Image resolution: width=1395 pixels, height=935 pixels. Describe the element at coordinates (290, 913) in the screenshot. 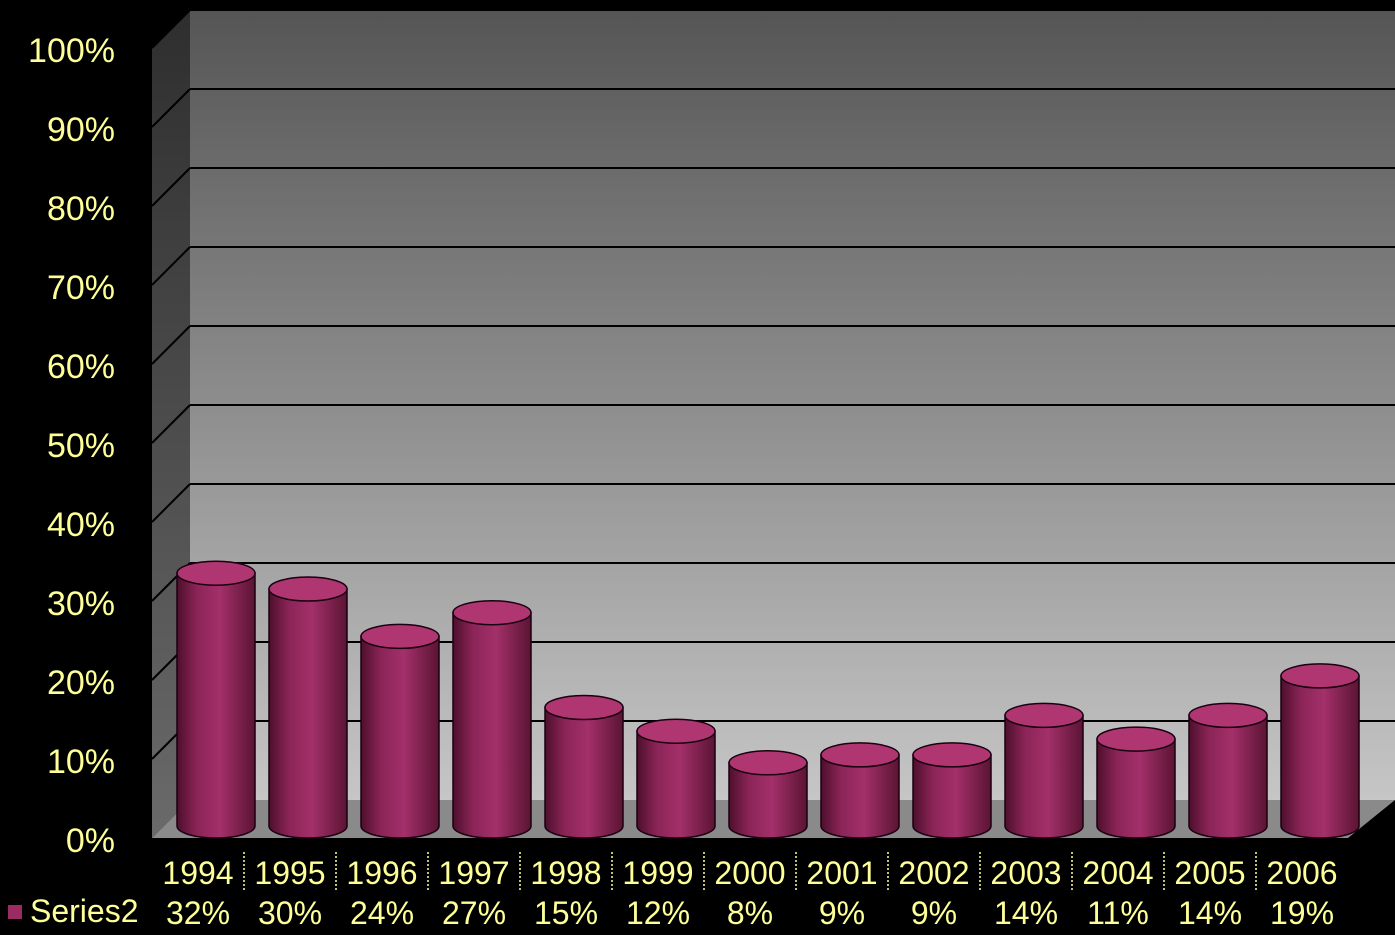

I see `data-label: 30%` at that location.